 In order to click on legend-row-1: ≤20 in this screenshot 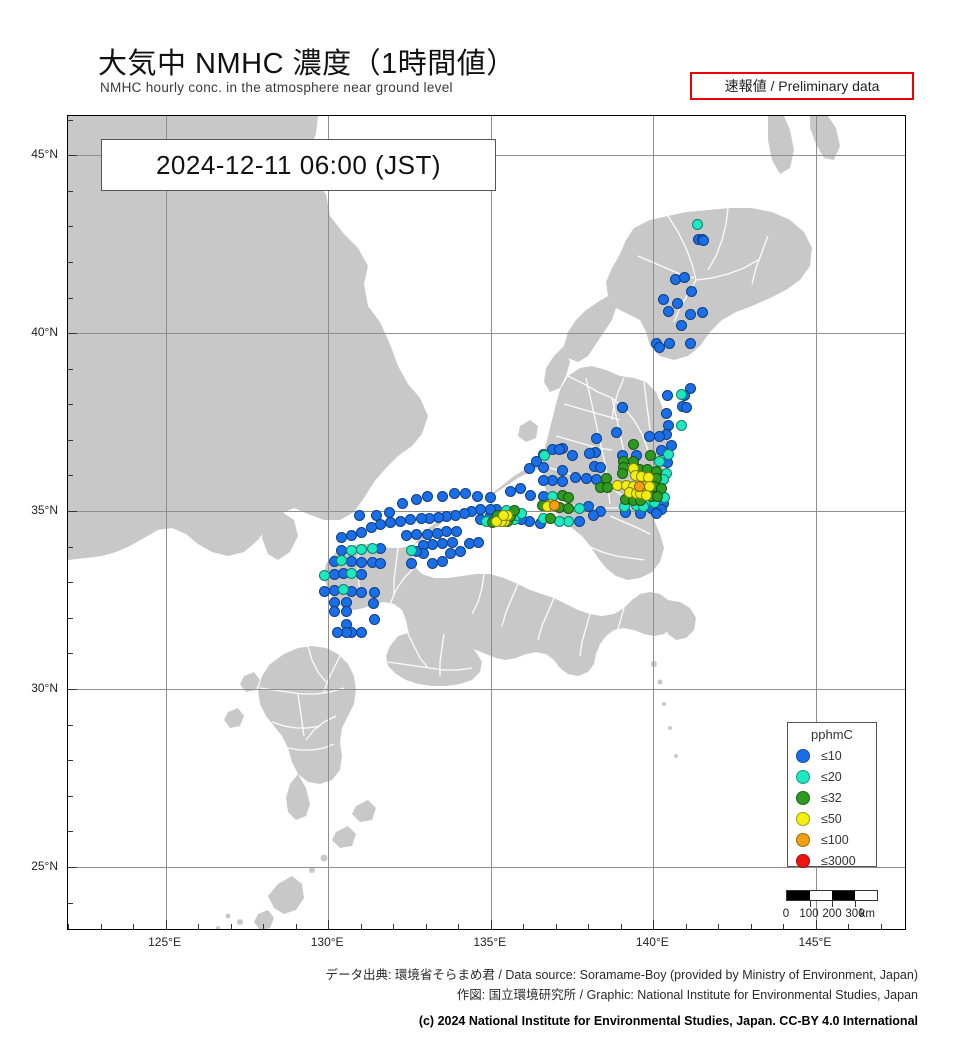, I will do `click(832, 776)`.